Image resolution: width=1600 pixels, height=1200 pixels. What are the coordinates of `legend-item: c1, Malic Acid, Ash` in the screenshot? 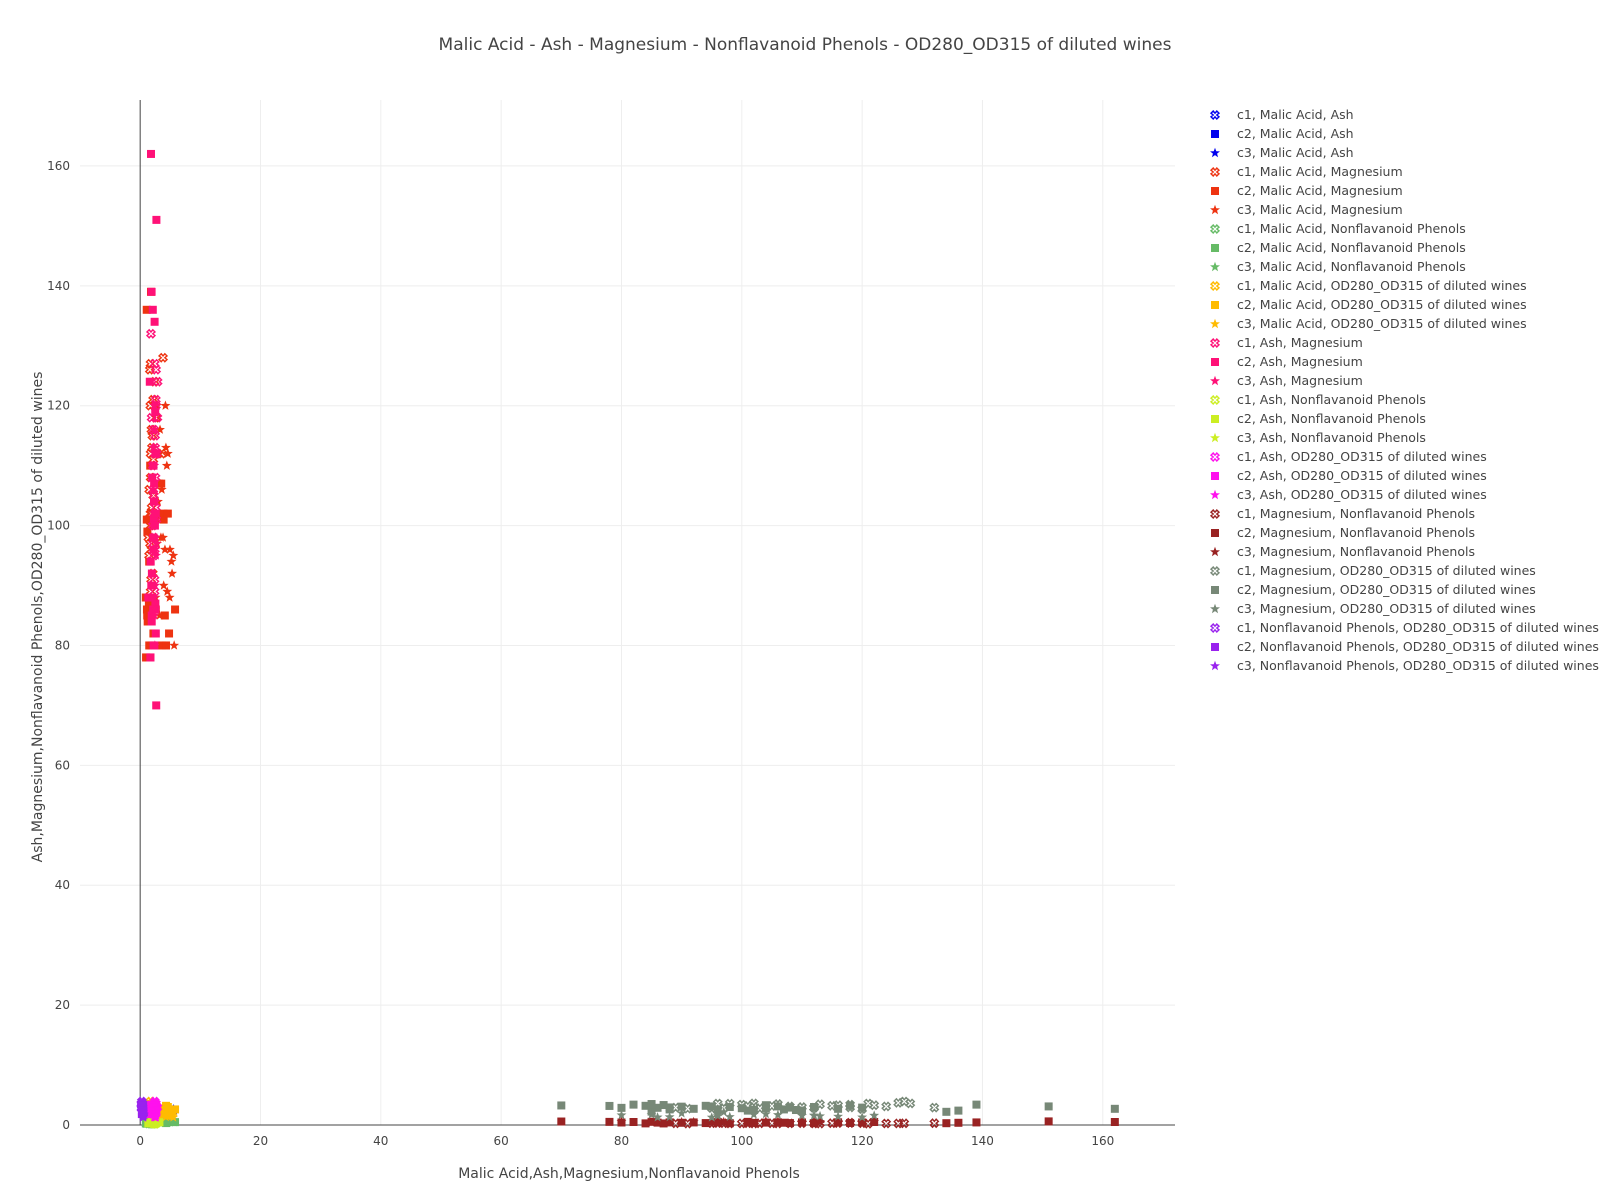 It's located at (1281, 114).